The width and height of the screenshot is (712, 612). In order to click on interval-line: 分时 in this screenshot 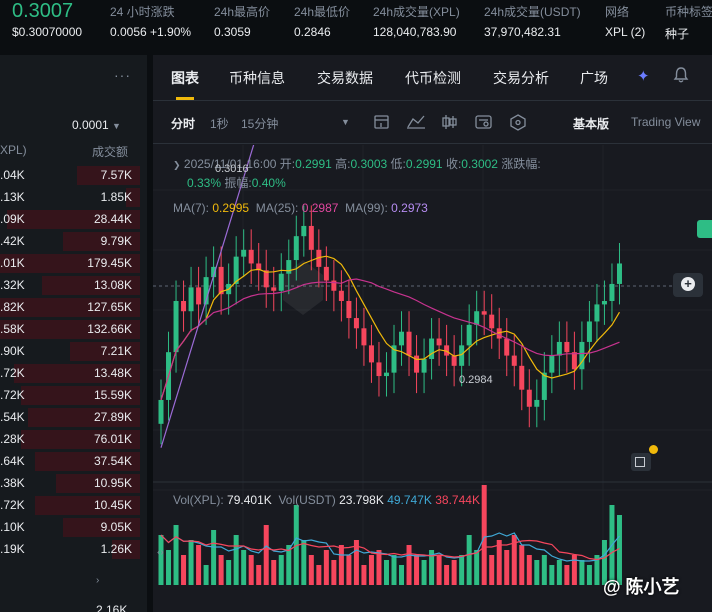, I will do `click(183, 124)`.